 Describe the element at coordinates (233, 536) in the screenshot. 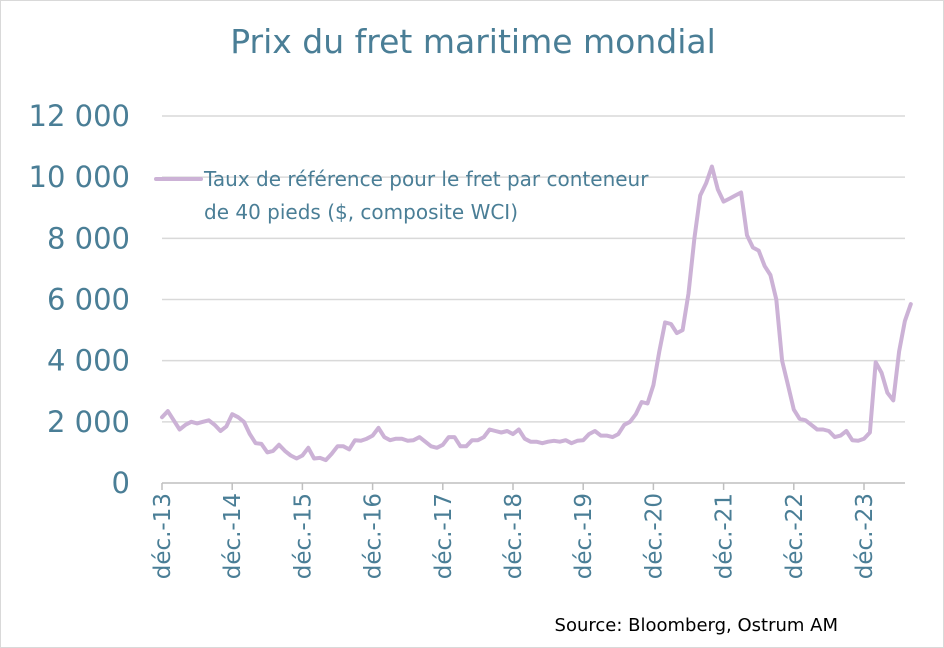

I see `x-tick-label: déc.-14` at that location.